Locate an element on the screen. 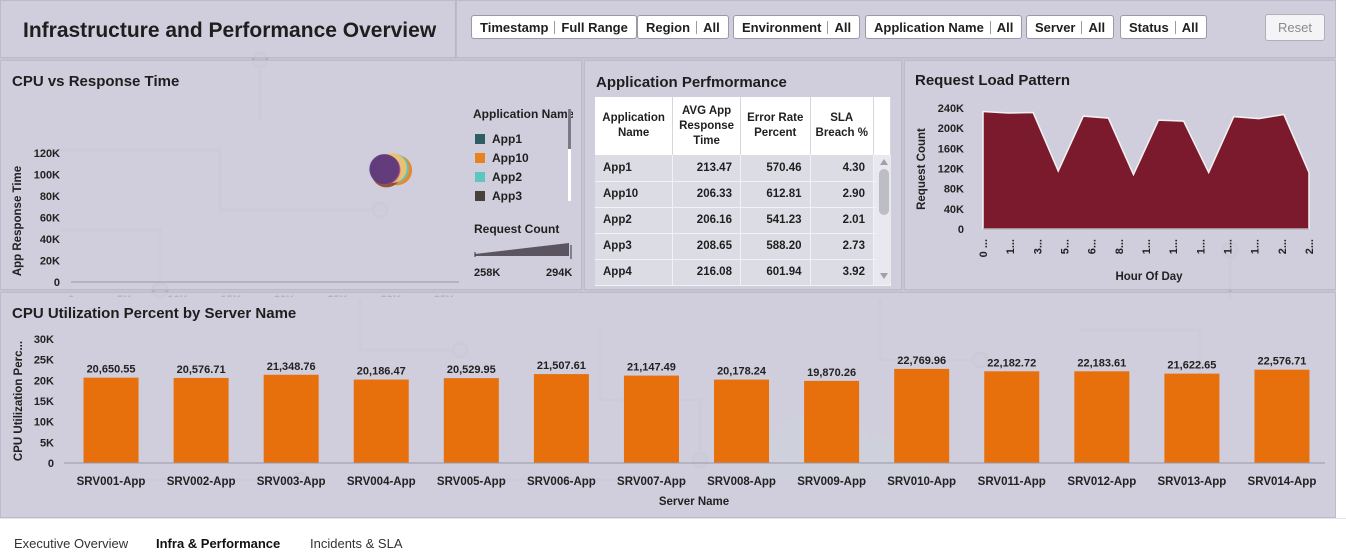 The width and height of the screenshot is (1346, 553). size-legend-min: 258K is located at coordinates (487, 273).